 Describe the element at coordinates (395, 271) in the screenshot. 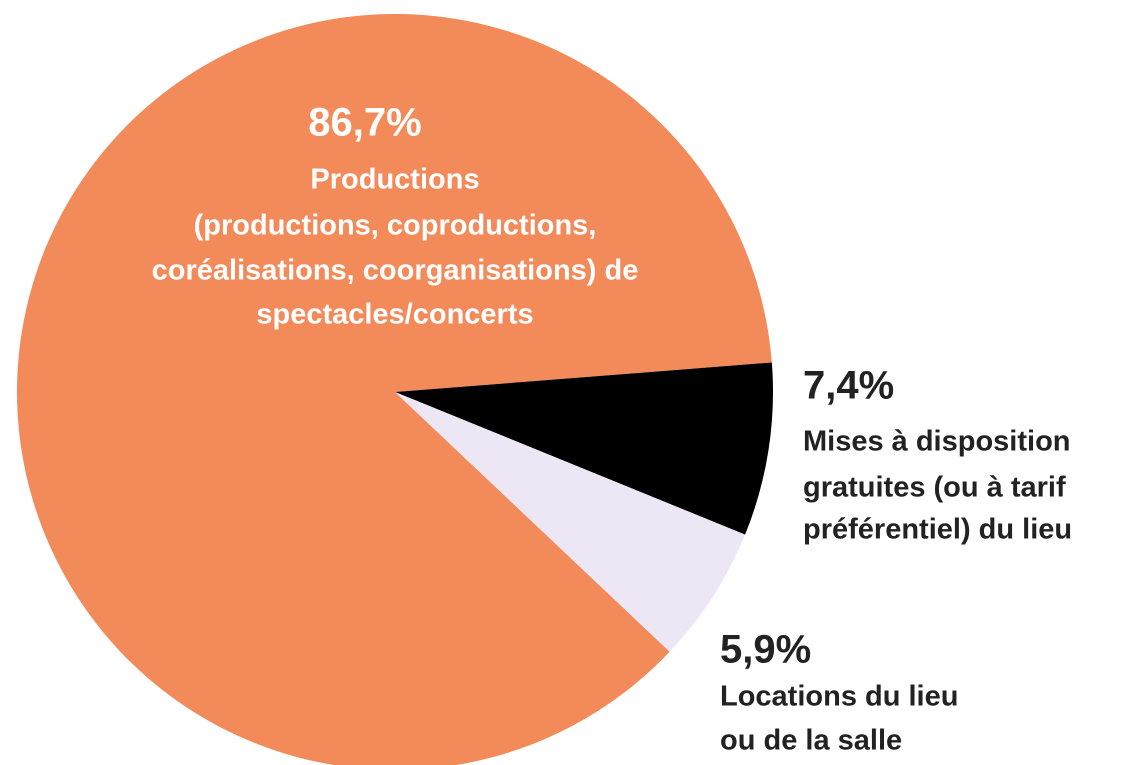

I see `category-label: coréalisations, coorganisations) de` at that location.